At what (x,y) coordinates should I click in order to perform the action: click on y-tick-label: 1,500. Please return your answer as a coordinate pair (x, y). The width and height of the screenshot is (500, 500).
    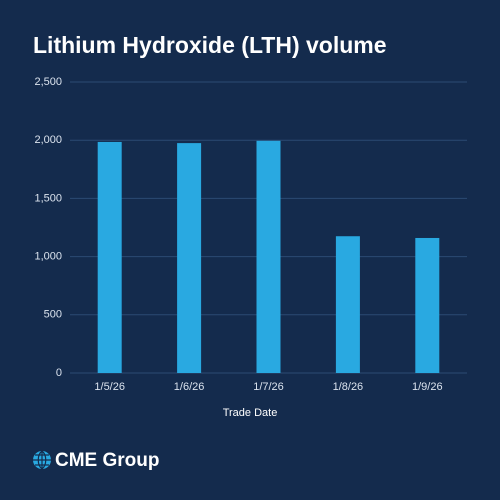
    Looking at the image, I should click on (48, 198).